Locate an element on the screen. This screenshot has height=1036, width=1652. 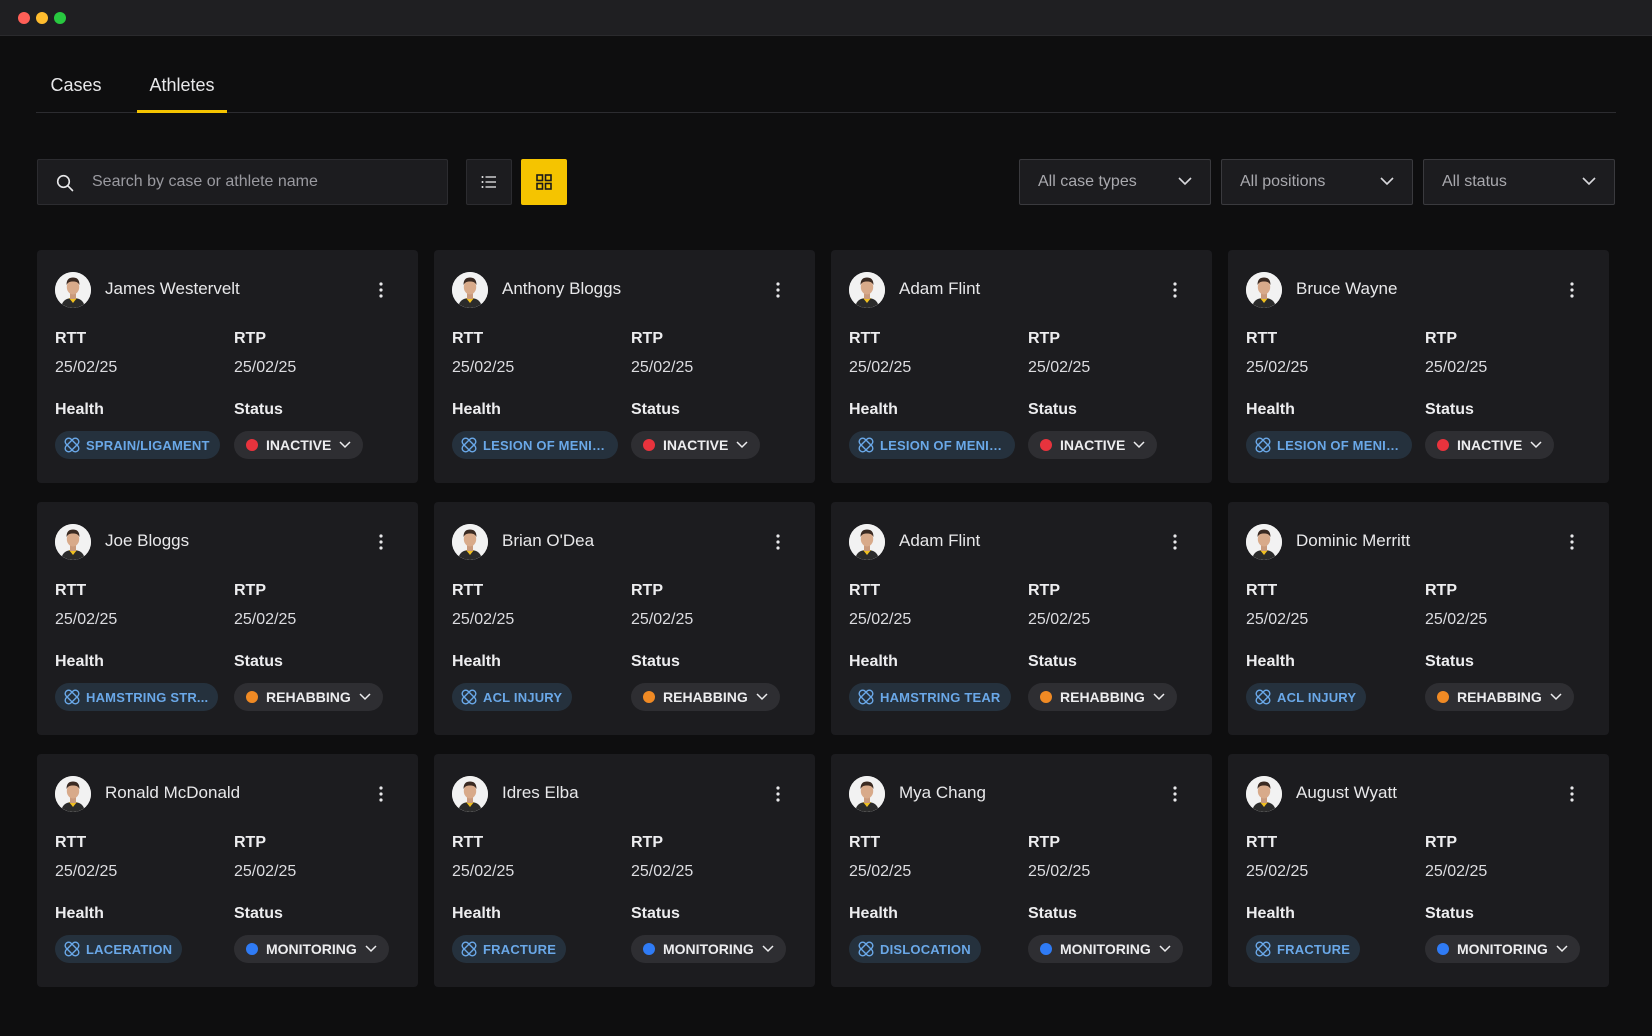
status-filter: All status is located at coordinates (1519, 182).